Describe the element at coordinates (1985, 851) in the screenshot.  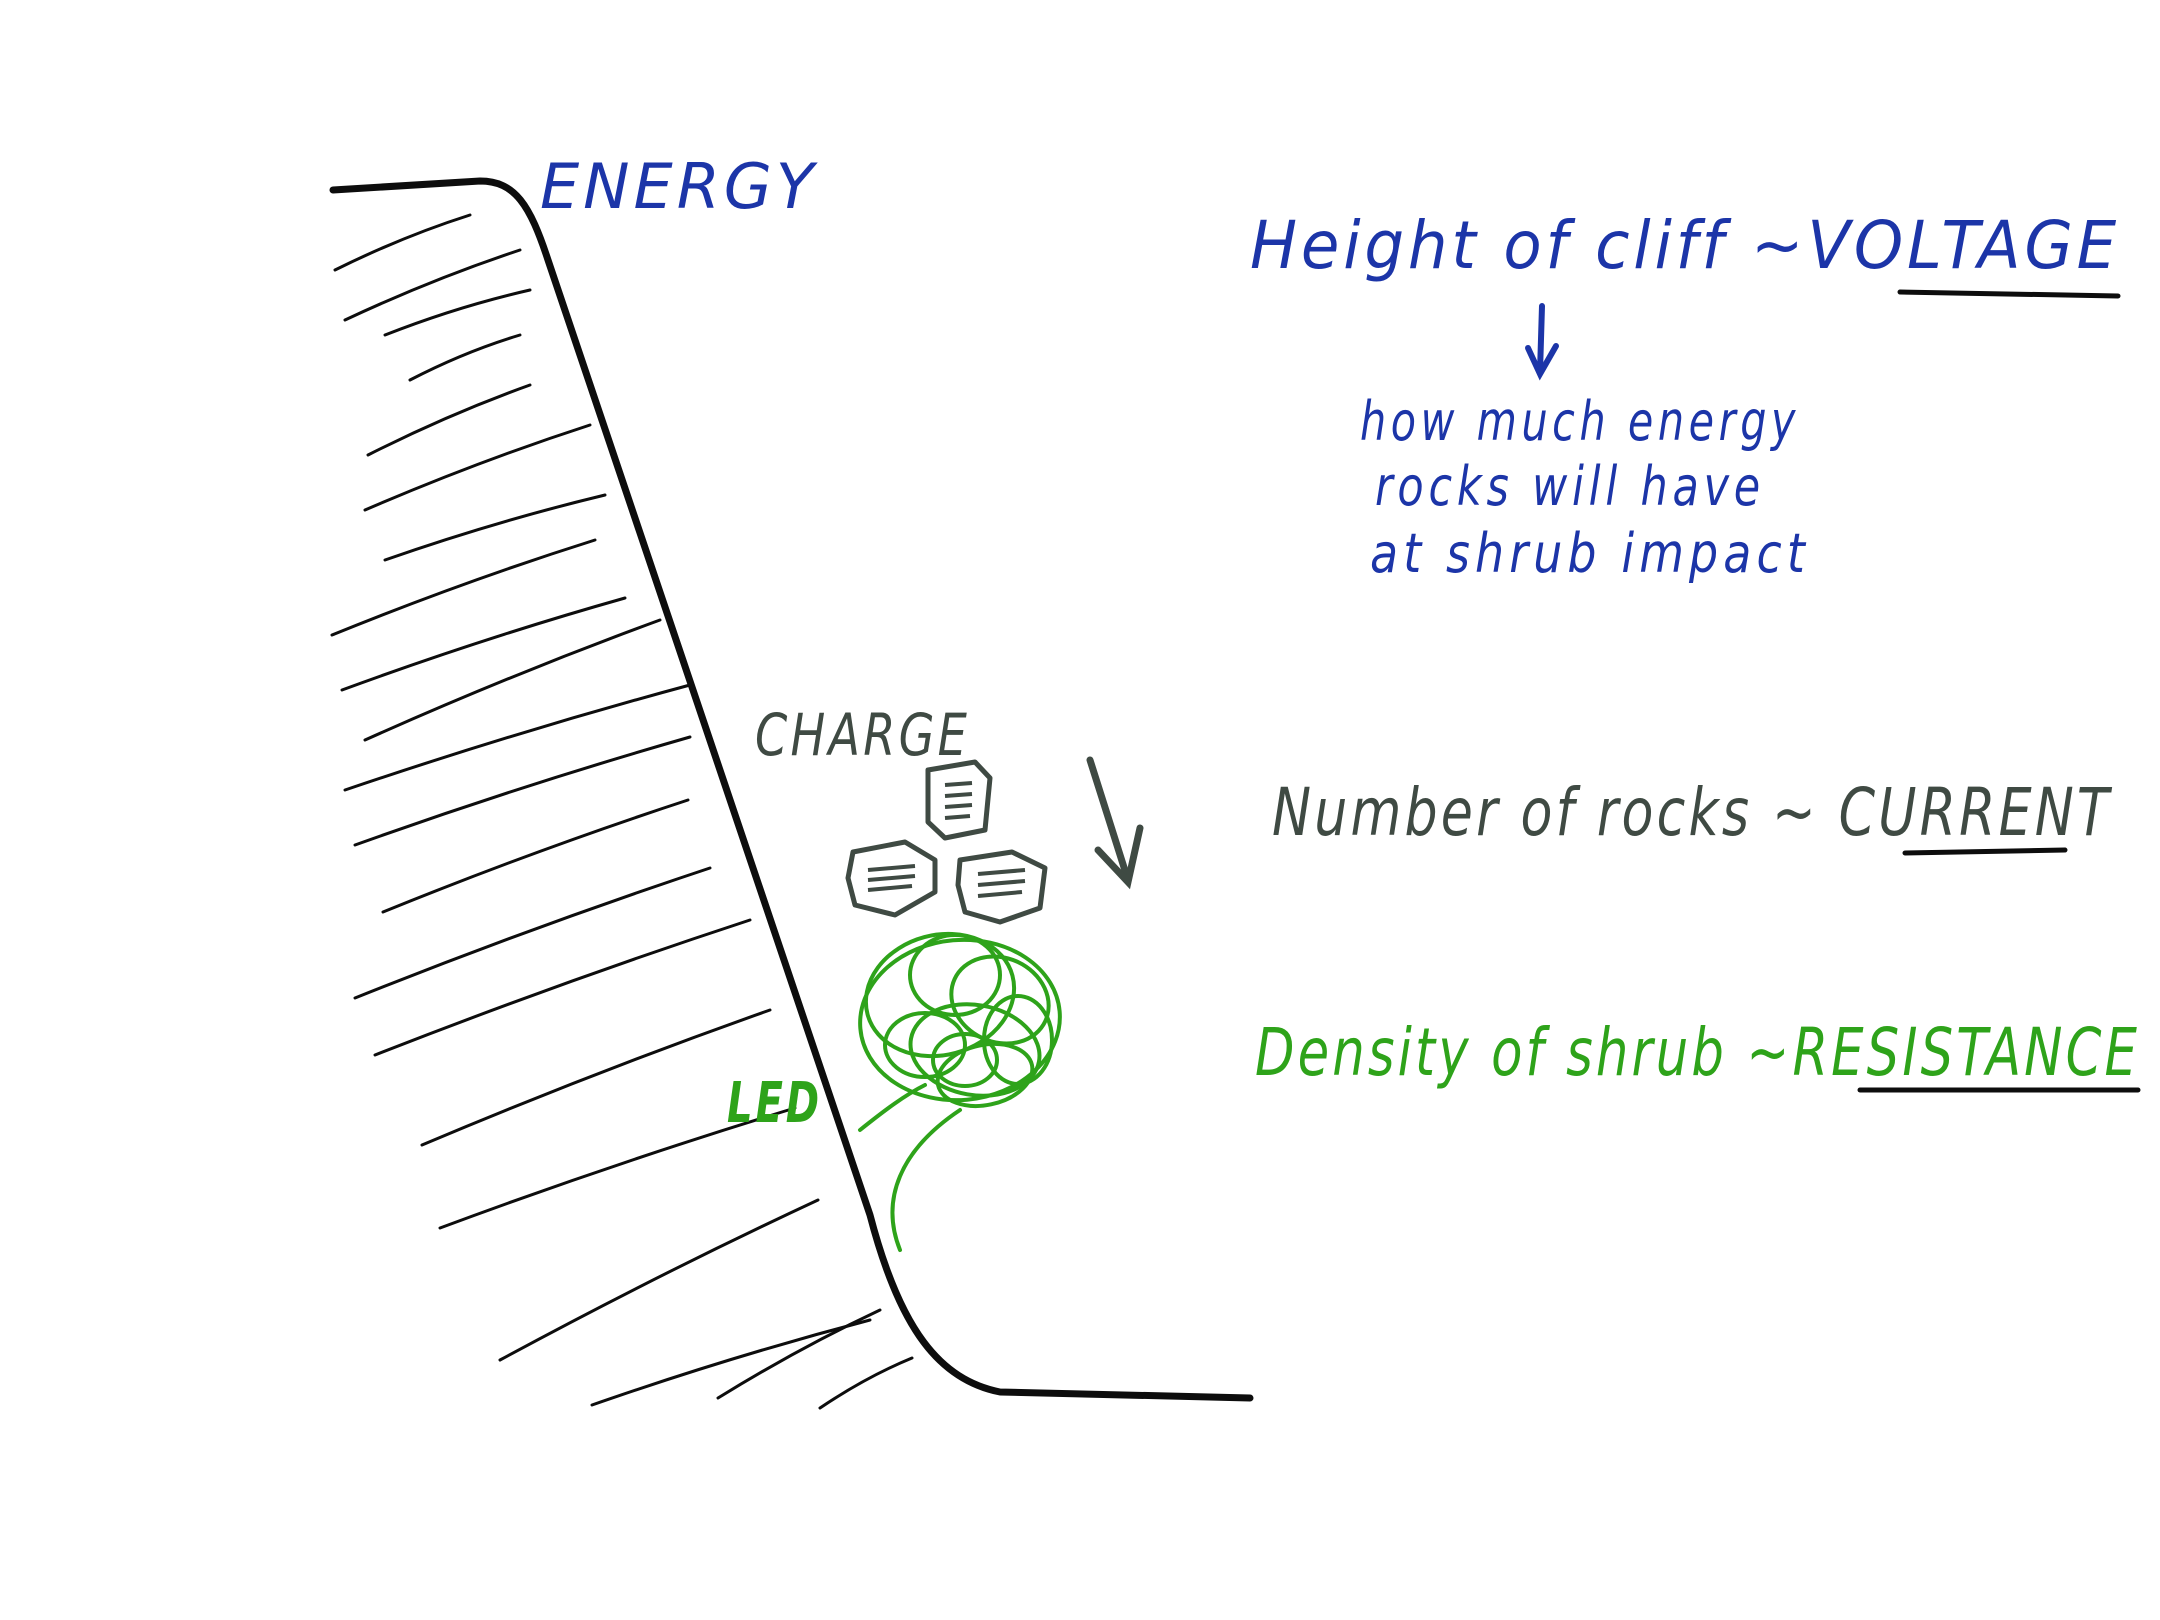
I see `current-underline` at that location.